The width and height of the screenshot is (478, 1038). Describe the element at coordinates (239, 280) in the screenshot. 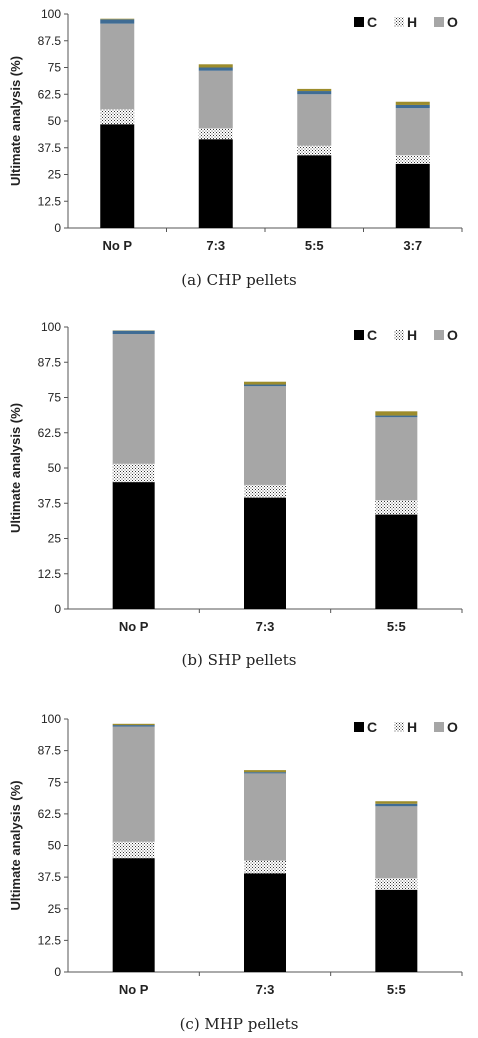

I see `chart-caption: (a) CHP pellets` at that location.